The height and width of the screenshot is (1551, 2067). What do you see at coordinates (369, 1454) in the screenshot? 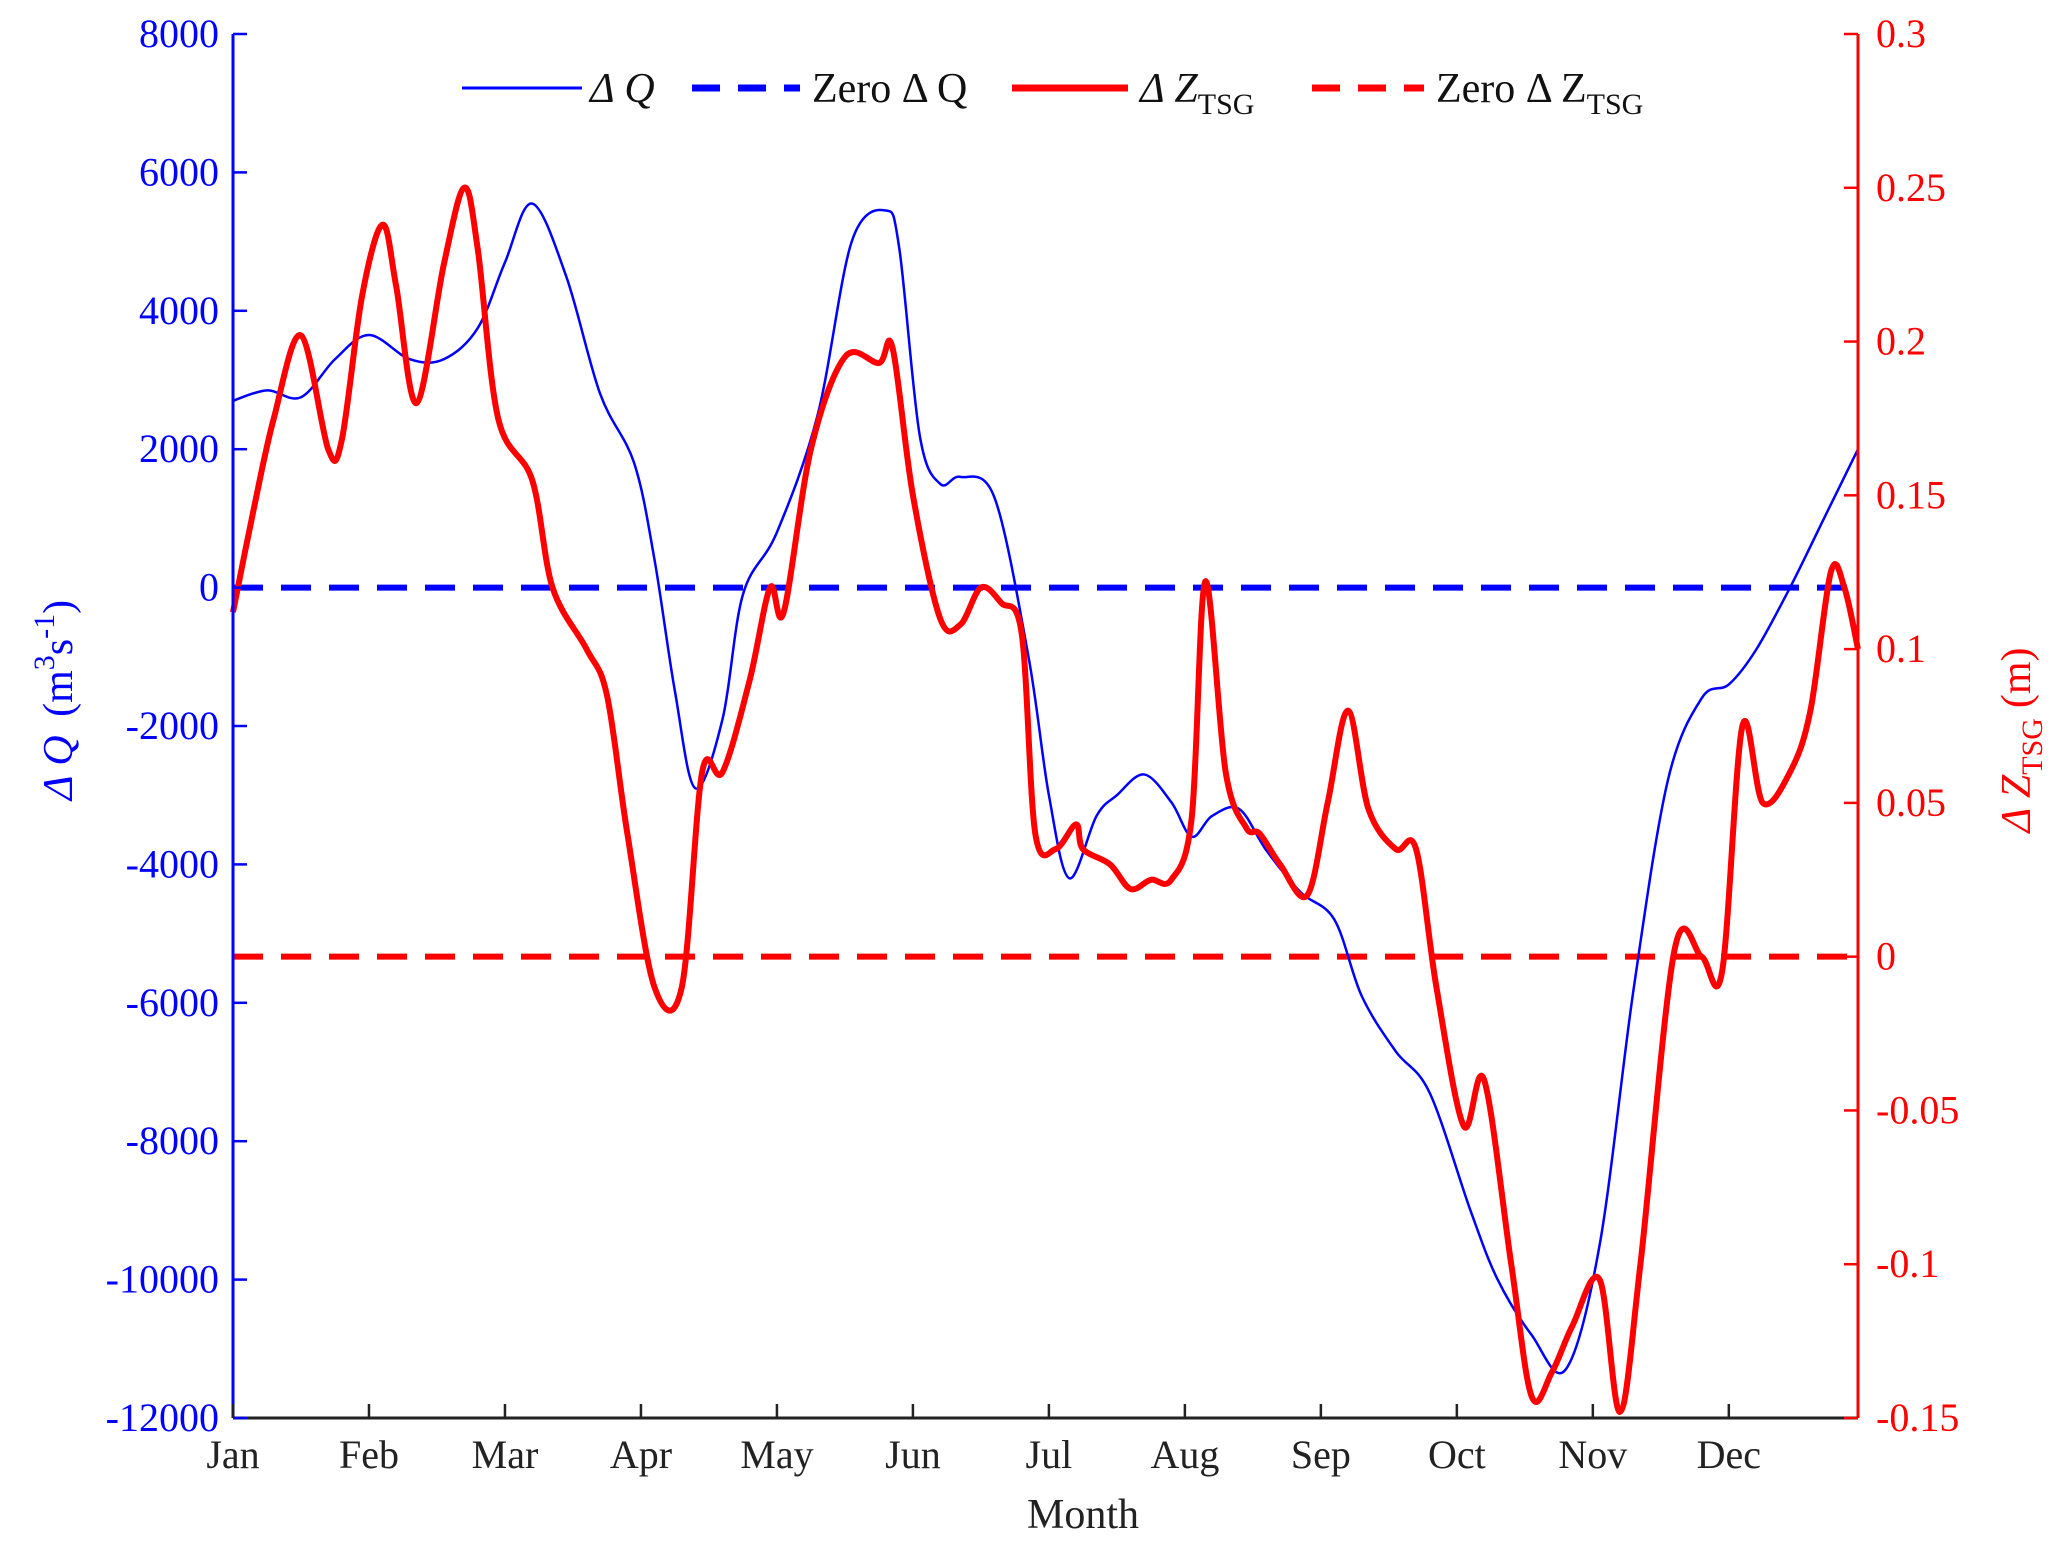
I see `x-tick-label: Feb` at bounding box center [369, 1454].